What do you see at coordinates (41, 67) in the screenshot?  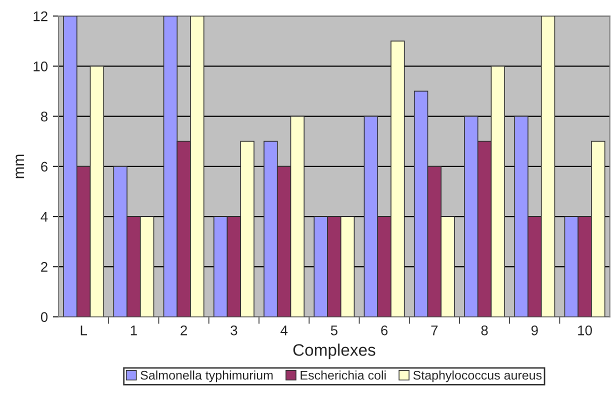 I see `y-tick-label: 10` at bounding box center [41, 67].